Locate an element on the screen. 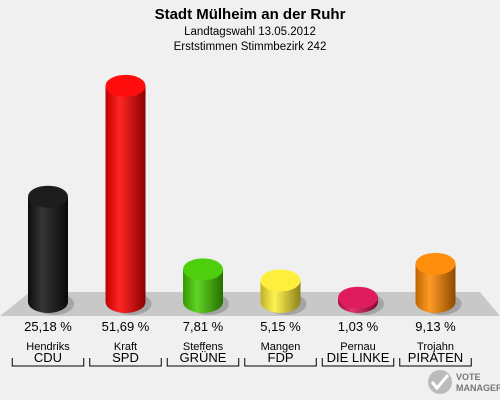 The height and width of the screenshot is (400, 500). bar-cdu is located at coordinates (51, 250).